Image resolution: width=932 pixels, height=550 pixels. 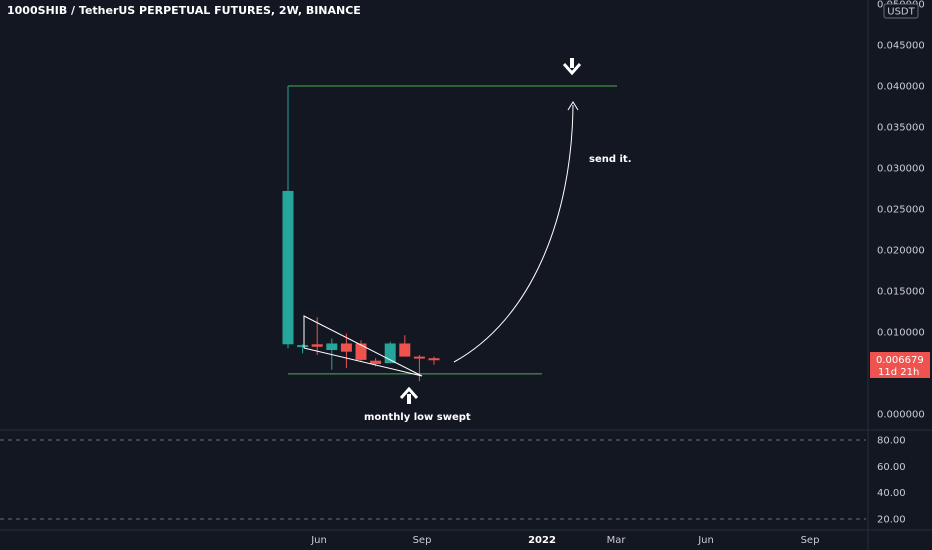 I want to click on projection-arrowhead, so click(x=573, y=106).